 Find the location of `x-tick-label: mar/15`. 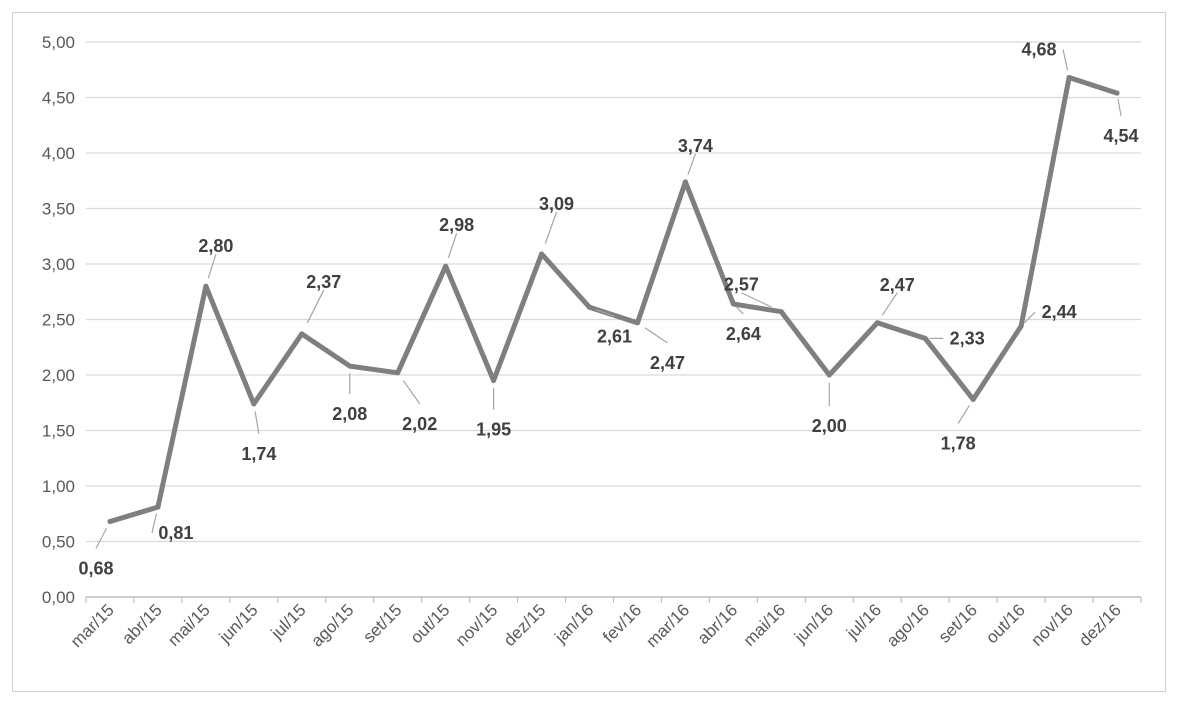

x-tick-label: mar/15 is located at coordinates (92, 625).